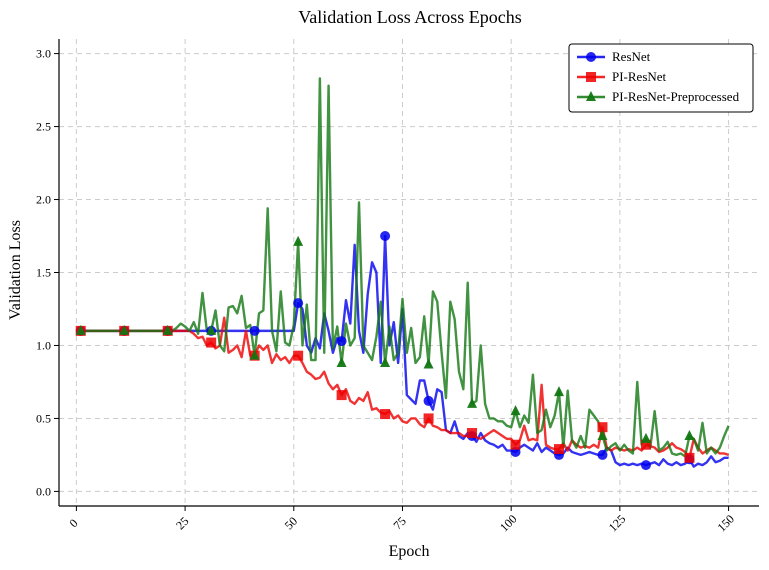  I want to click on y-tick-label: 1.5, so click(43, 273).